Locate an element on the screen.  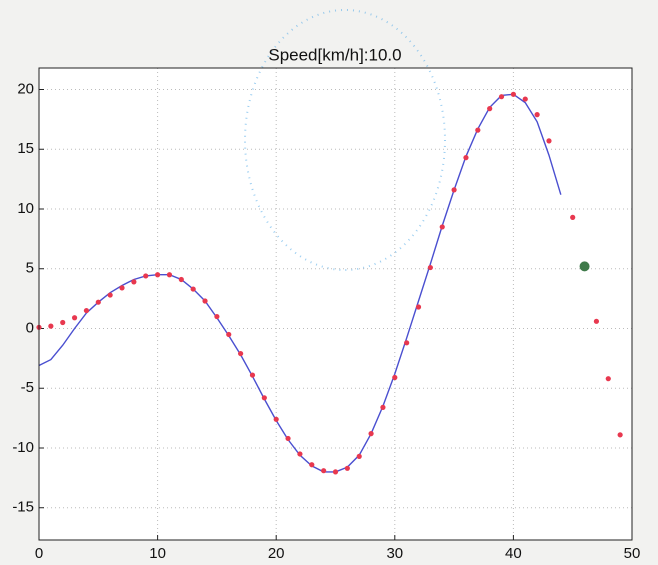
y-tick-label: -5 is located at coordinates (27, 387).